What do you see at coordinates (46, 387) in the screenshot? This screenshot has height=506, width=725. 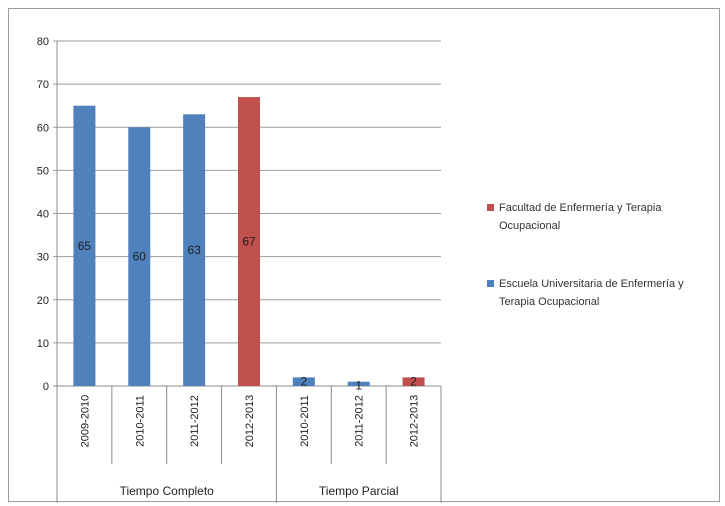 I see `y-tick-label: 0` at bounding box center [46, 387].